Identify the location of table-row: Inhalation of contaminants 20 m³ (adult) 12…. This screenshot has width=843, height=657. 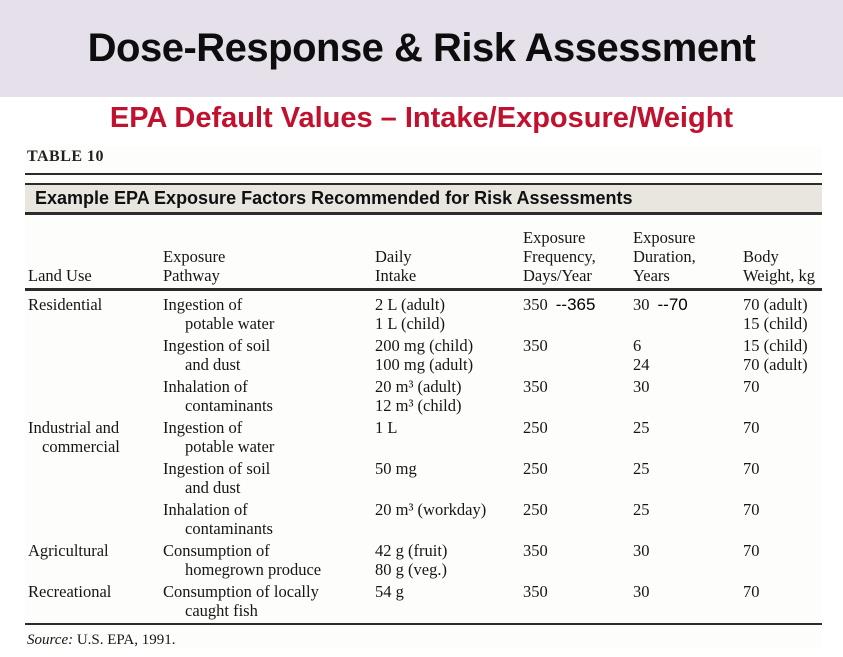
(423, 396).